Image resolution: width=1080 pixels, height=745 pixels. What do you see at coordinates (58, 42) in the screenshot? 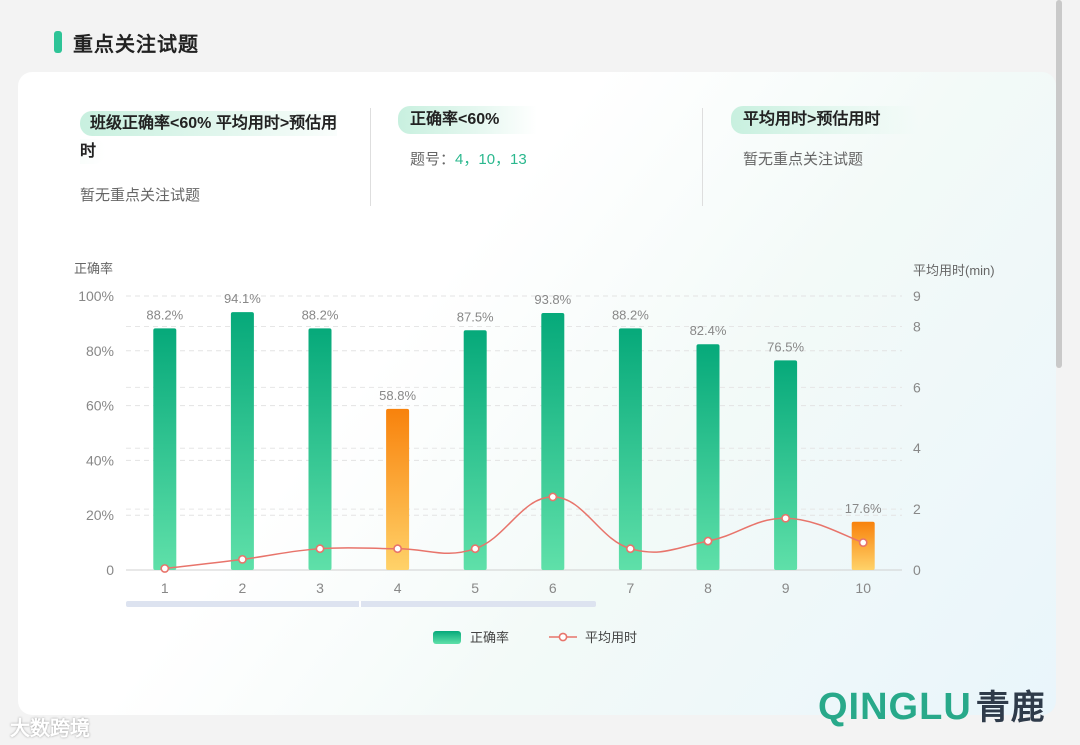
I see `header-accent-bar` at bounding box center [58, 42].